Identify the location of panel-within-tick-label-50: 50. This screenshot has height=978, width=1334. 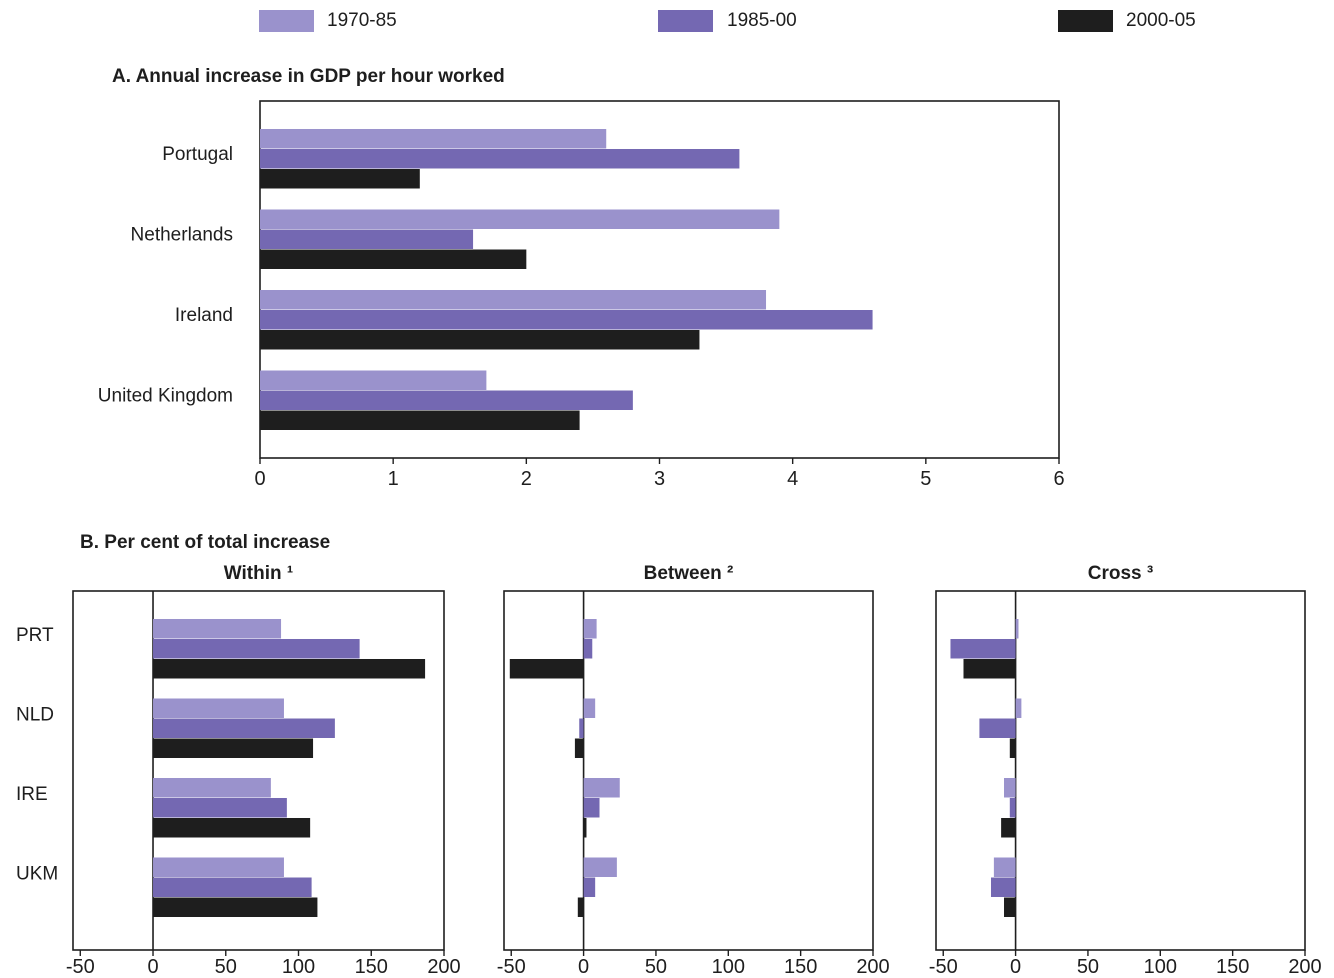
(226, 967).